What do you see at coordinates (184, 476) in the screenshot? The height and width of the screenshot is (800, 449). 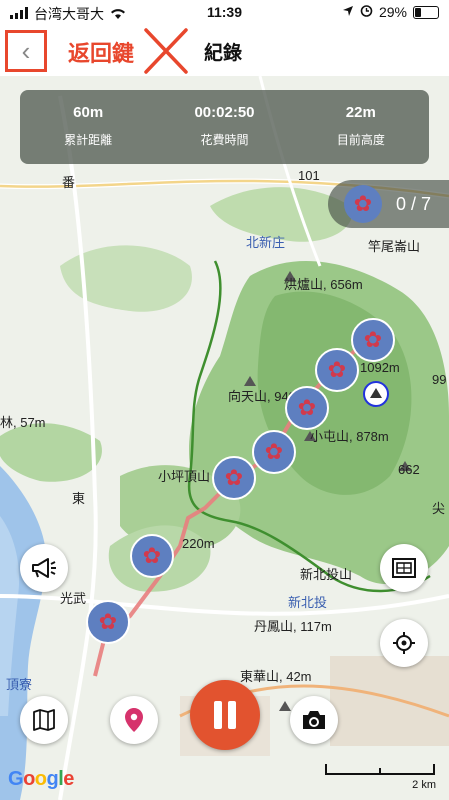 I see `map-label: 小坪頂山` at bounding box center [184, 476].